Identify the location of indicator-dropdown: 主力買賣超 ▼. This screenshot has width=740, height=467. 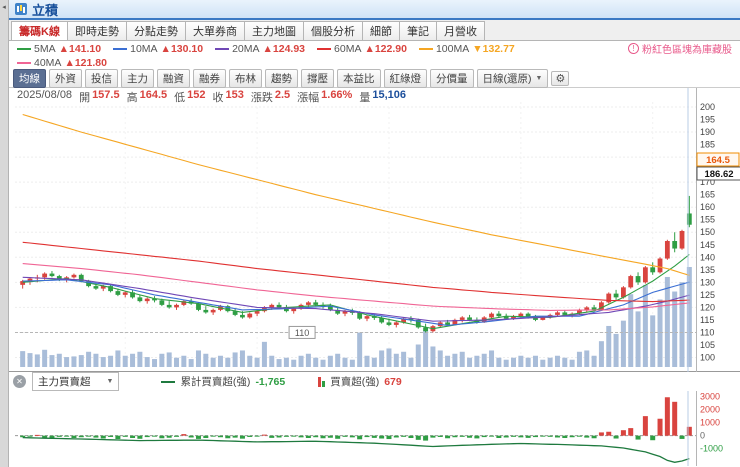
(76, 381).